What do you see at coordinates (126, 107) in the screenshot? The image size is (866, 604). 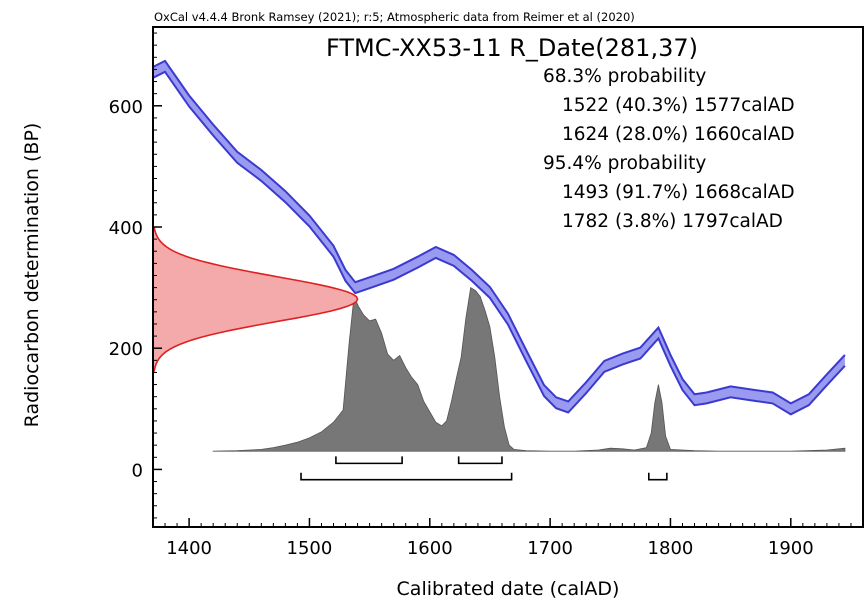 I see `y-tick-label: 600` at bounding box center [126, 107].